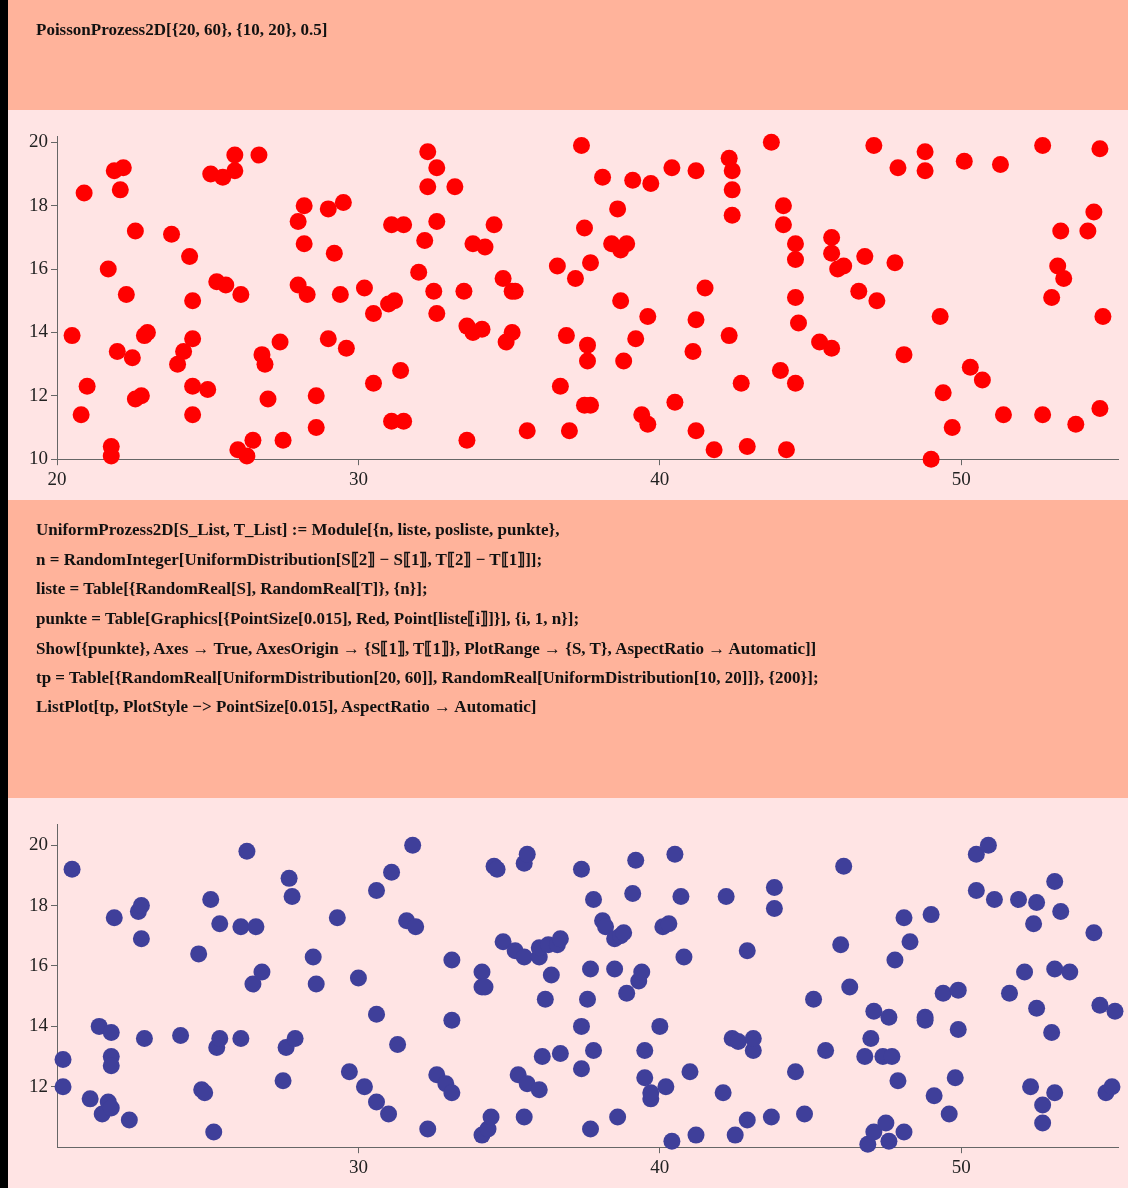 The image size is (1128, 1189). What do you see at coordinates (232, 589) in the screenshot?
I see `text: liste = Table[{RandomReal[S], RandomReal[T]}, {n}];` at bounding box center [232, 589].